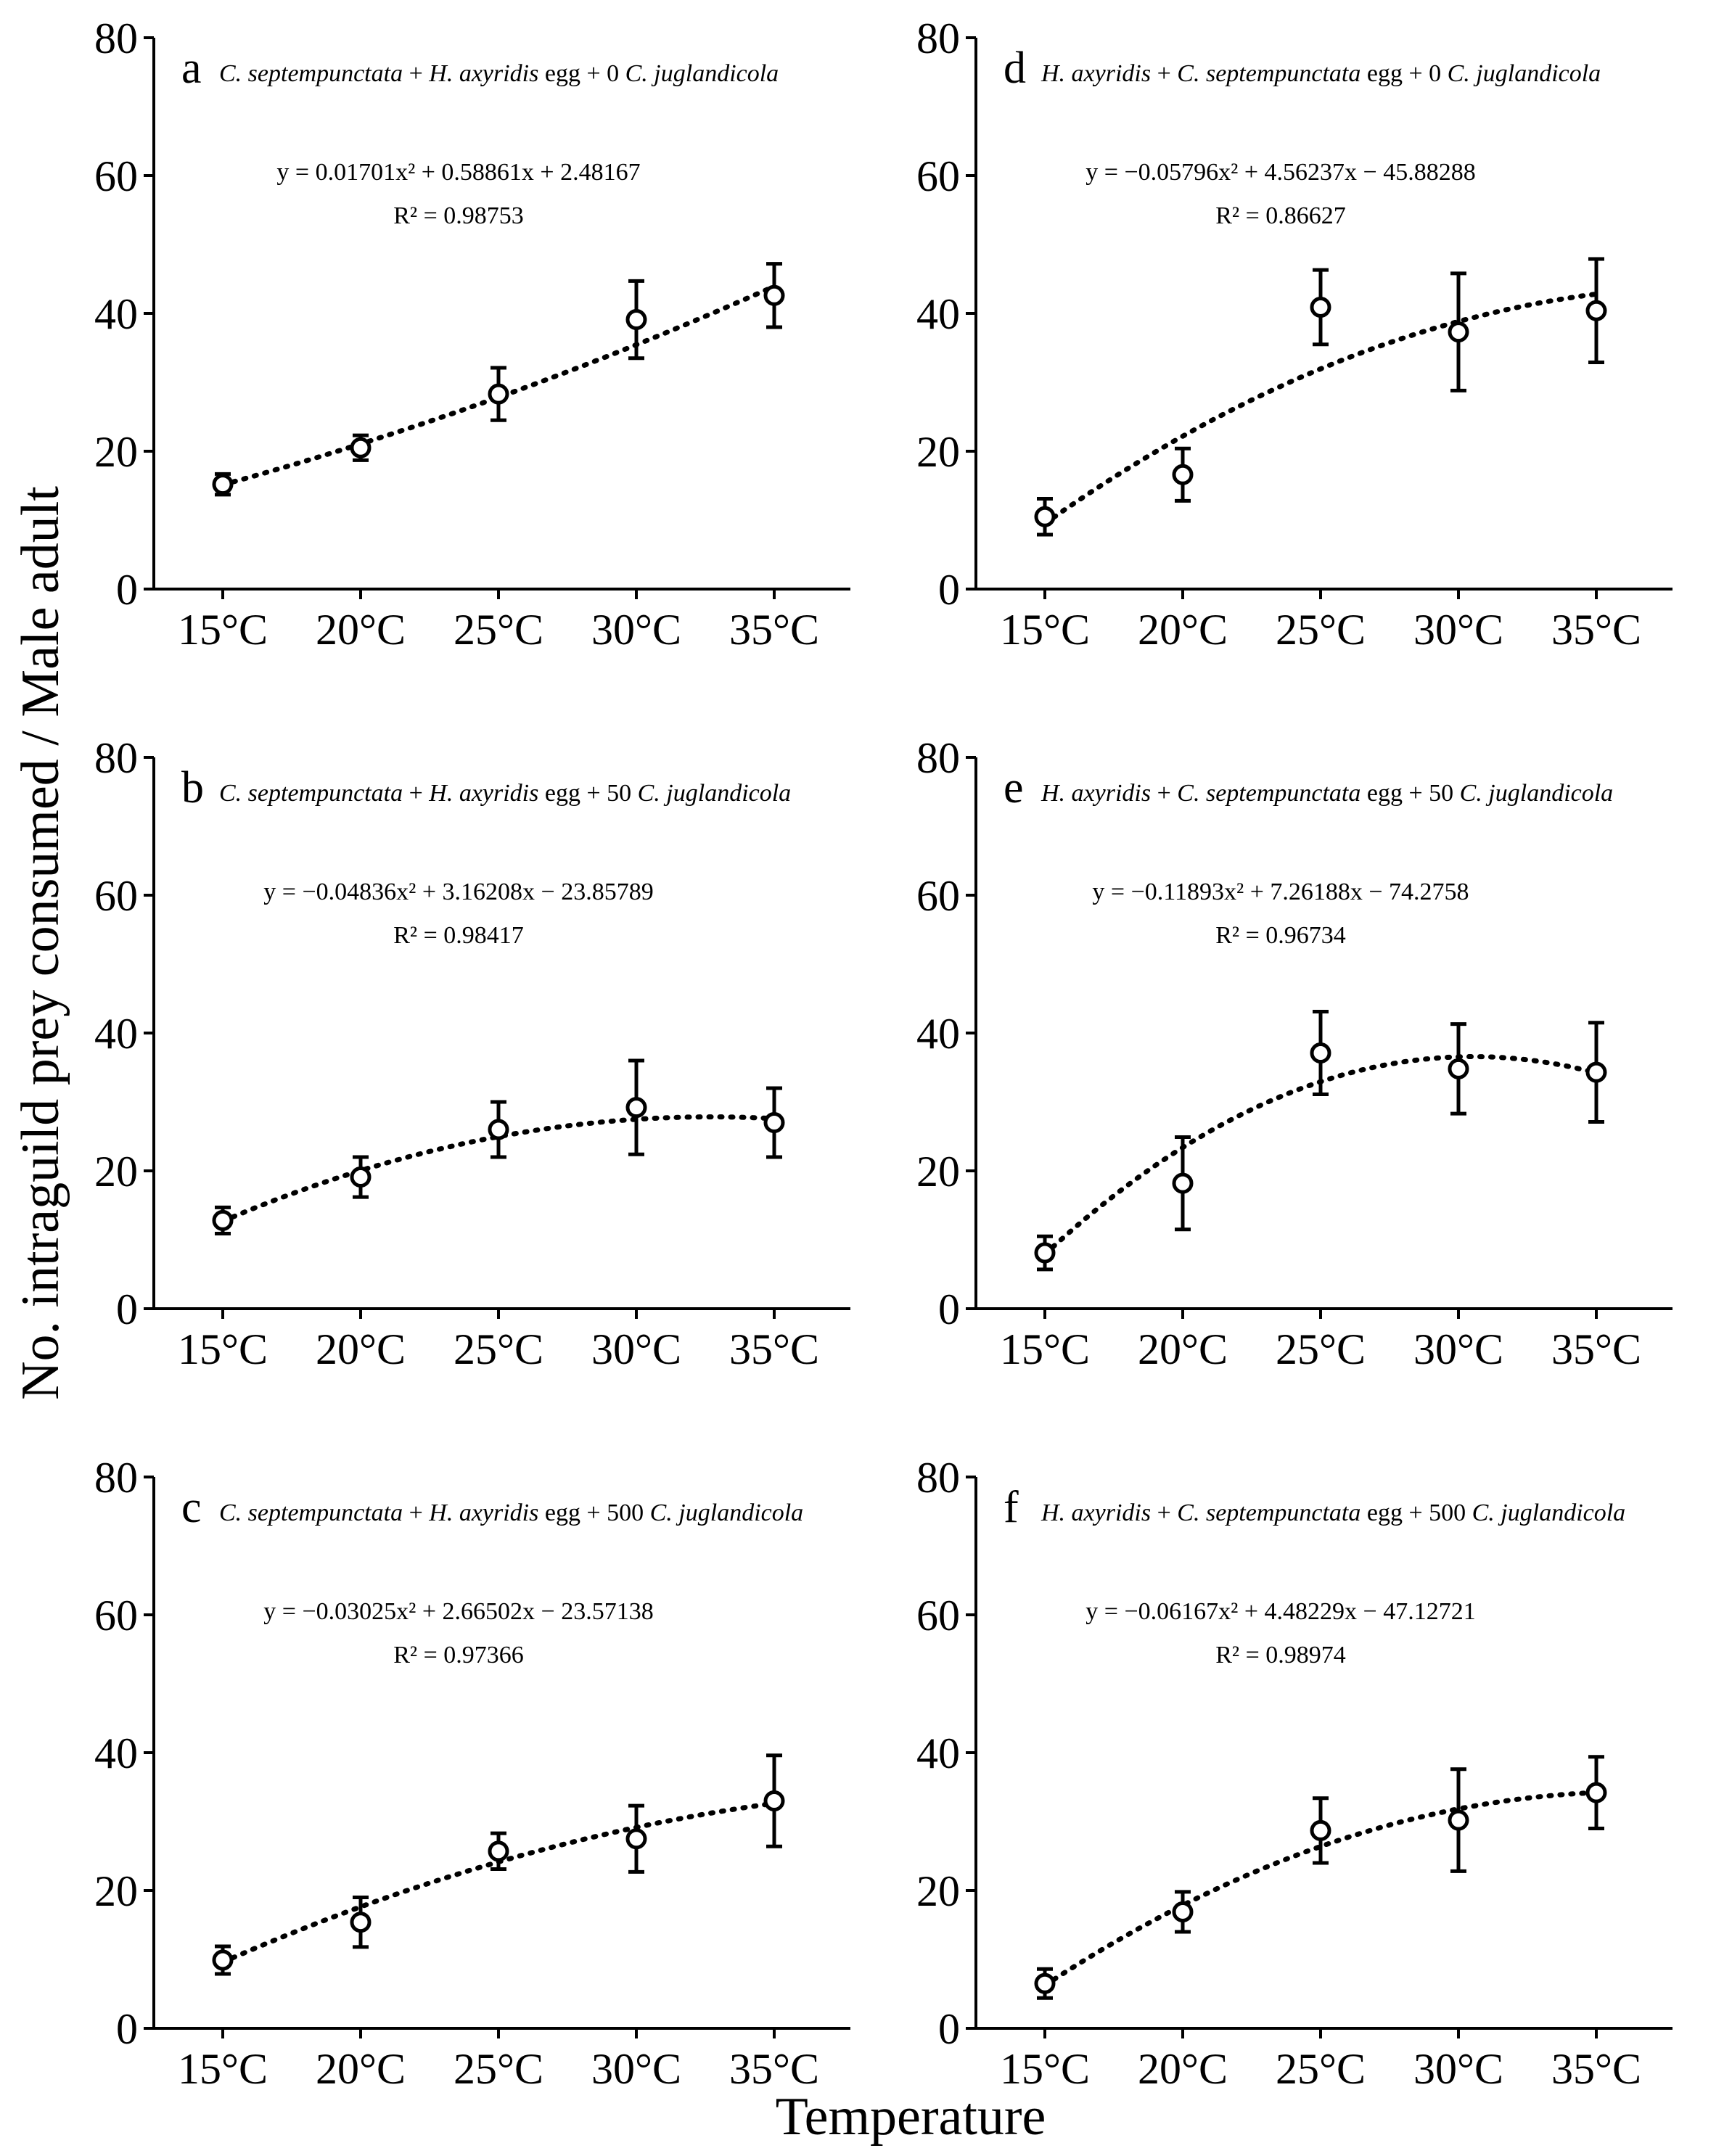 The height and width of the screenshot is (2156, 1732). I want to click on fit-equation: y = −0.03025x² + 2.66502x − 23.57138, so click(458, 1611).